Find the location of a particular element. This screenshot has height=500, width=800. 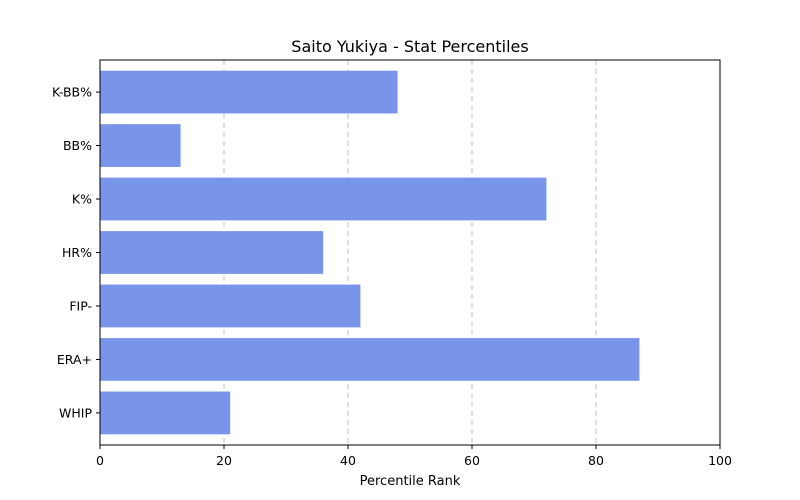

y-tick-label: K-BB% is located at coordinates (72, 92).